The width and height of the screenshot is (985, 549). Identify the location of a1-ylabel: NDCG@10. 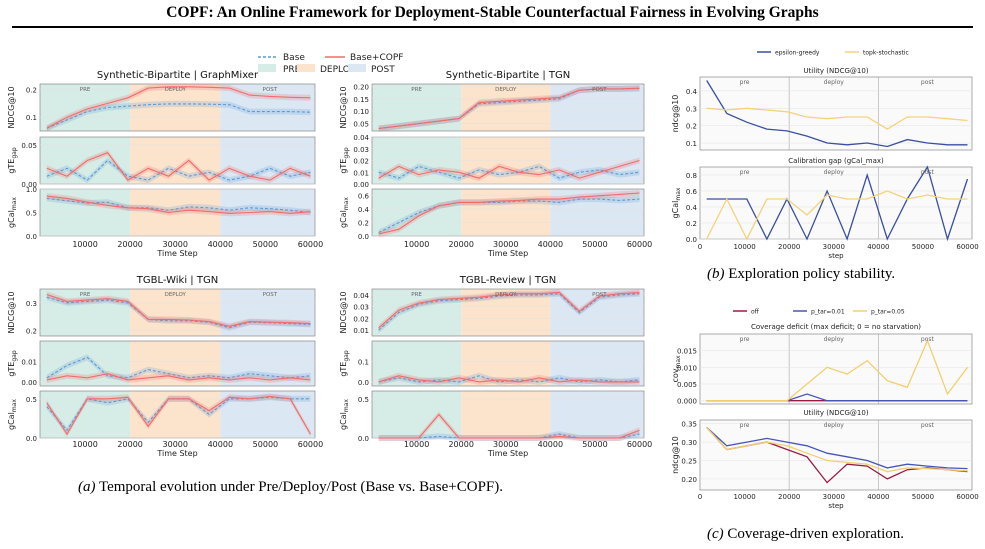
(11, 107).